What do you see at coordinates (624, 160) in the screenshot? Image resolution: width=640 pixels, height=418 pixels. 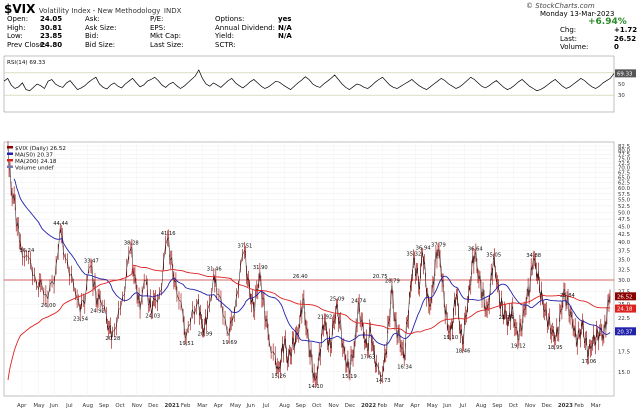 I see `price-tick-label: 75.0` at bounding box center [624, 160].